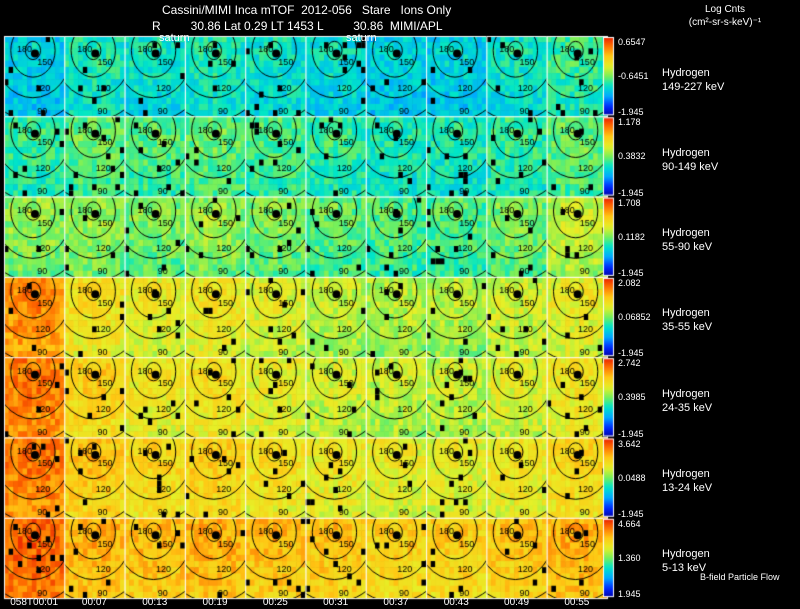 The height and width of the screenshot is (609, 800). Describe the element at coordinates (634, 317) in the screenshot. I see `colorbar-mid-tick: 0.06852` at that location.